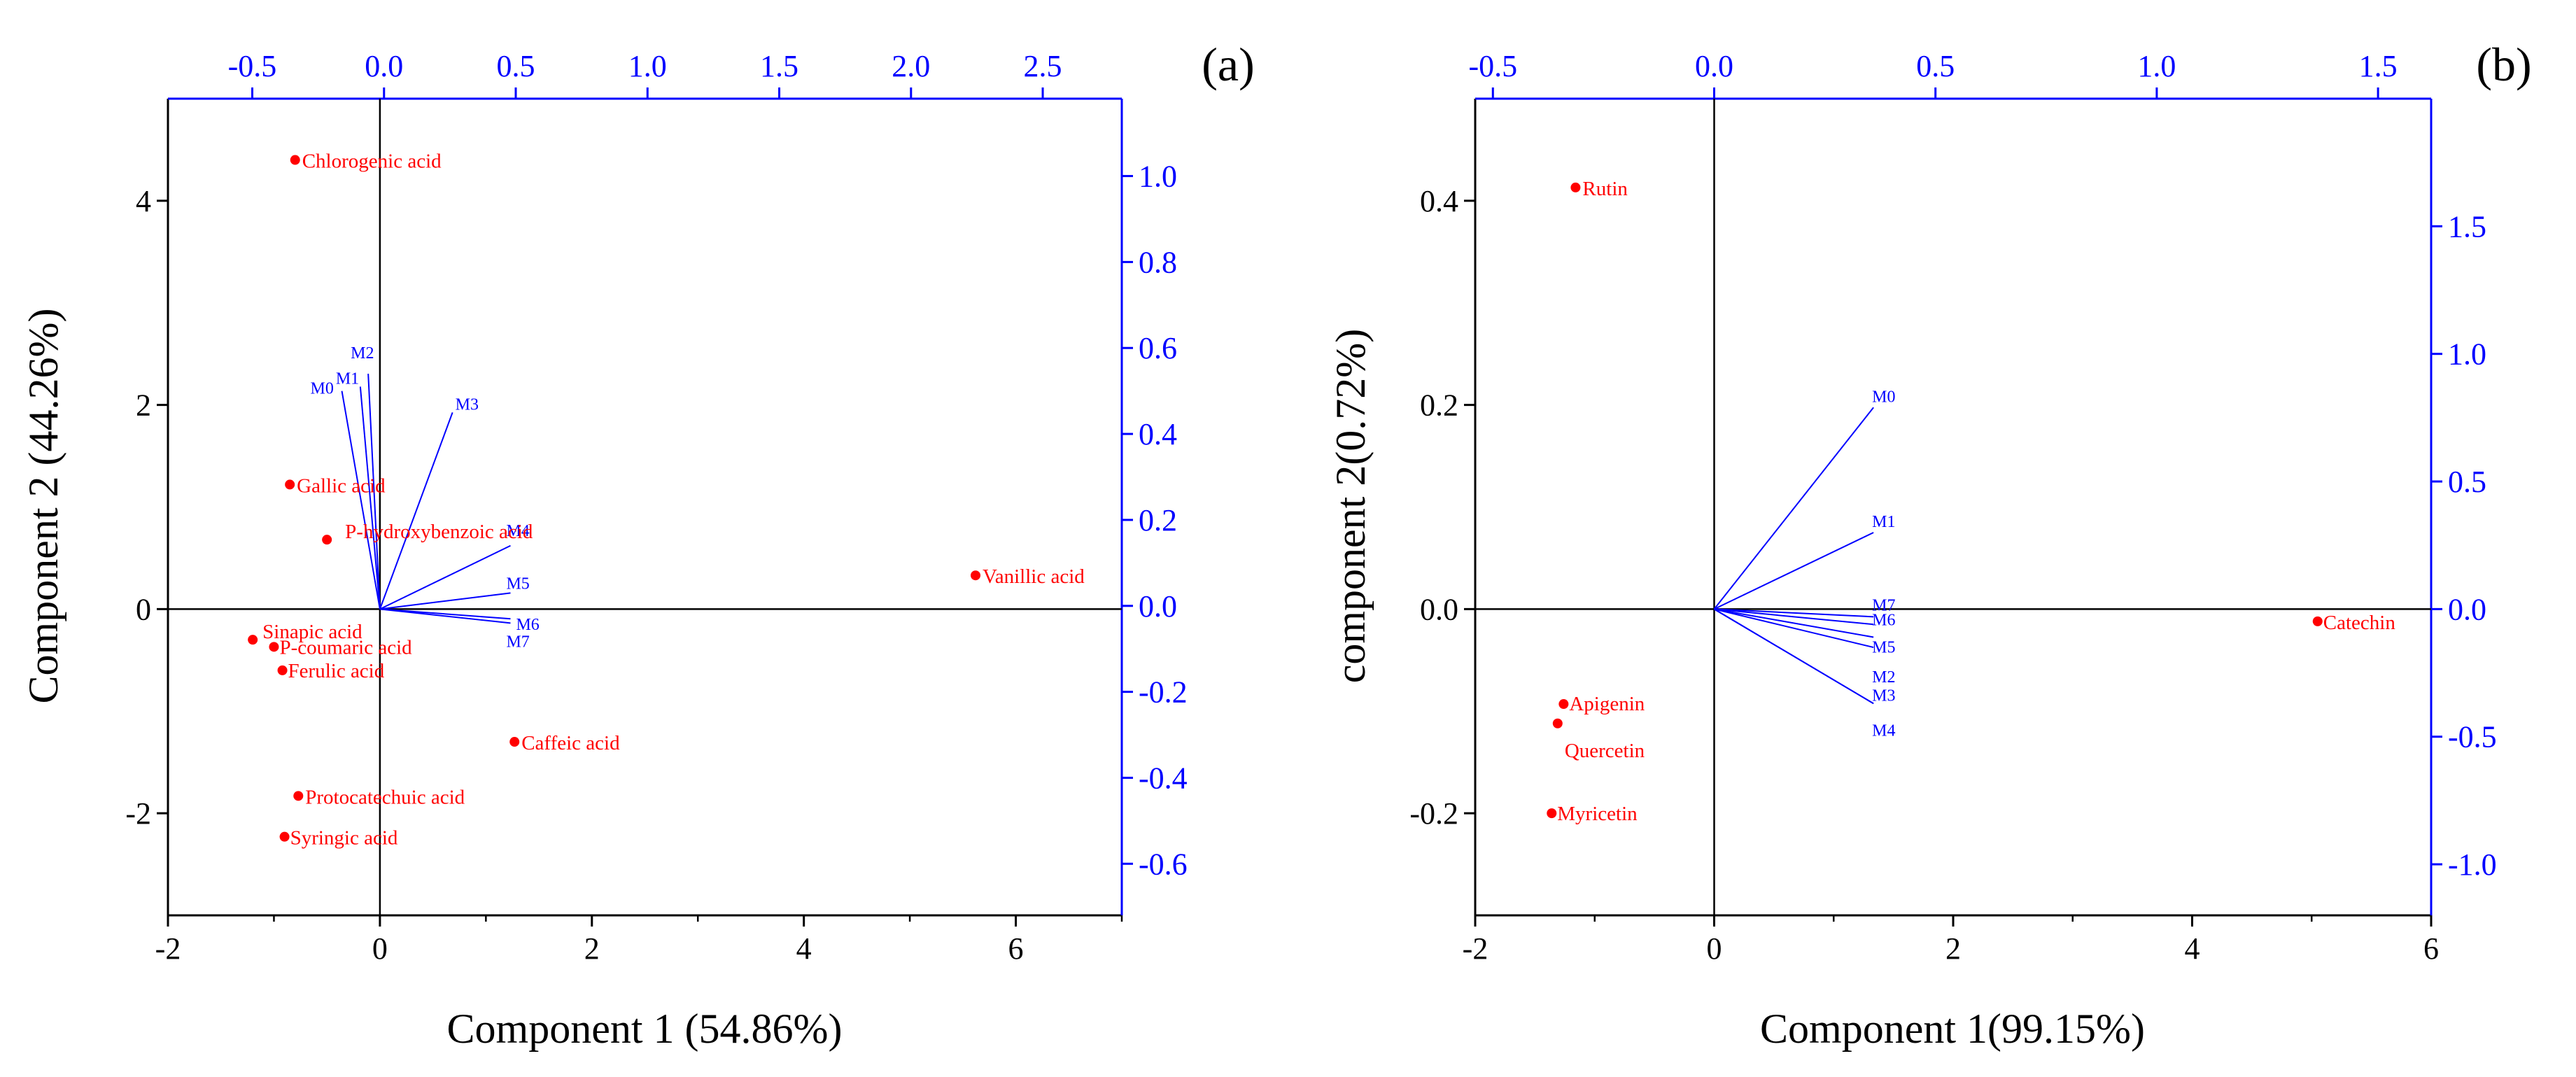  I want to click on a-score-label-syringic-acid: Syringic acid, so click(344, 838).